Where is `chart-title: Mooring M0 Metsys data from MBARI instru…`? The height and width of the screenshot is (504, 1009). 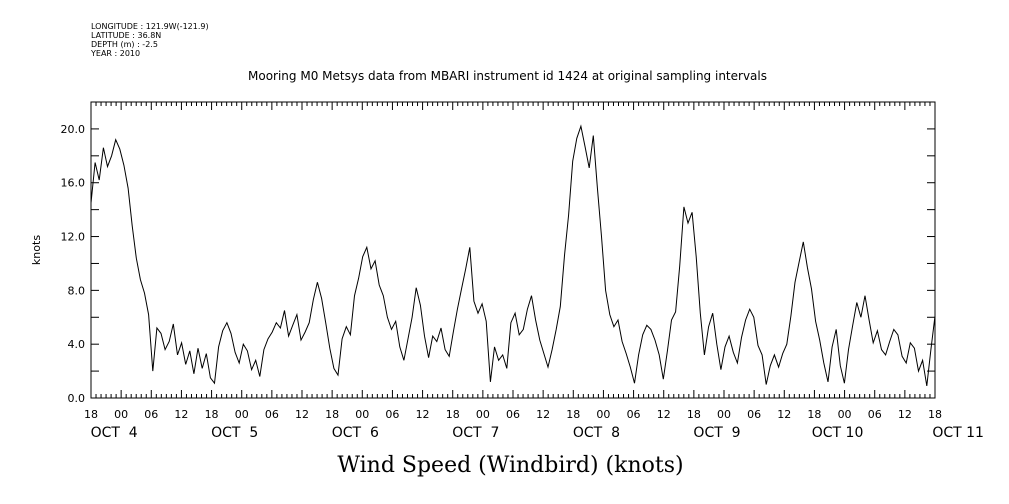 chart-title: Mooring M0 Metsys data from MBARI instru… is located at coordinates (507, 76).